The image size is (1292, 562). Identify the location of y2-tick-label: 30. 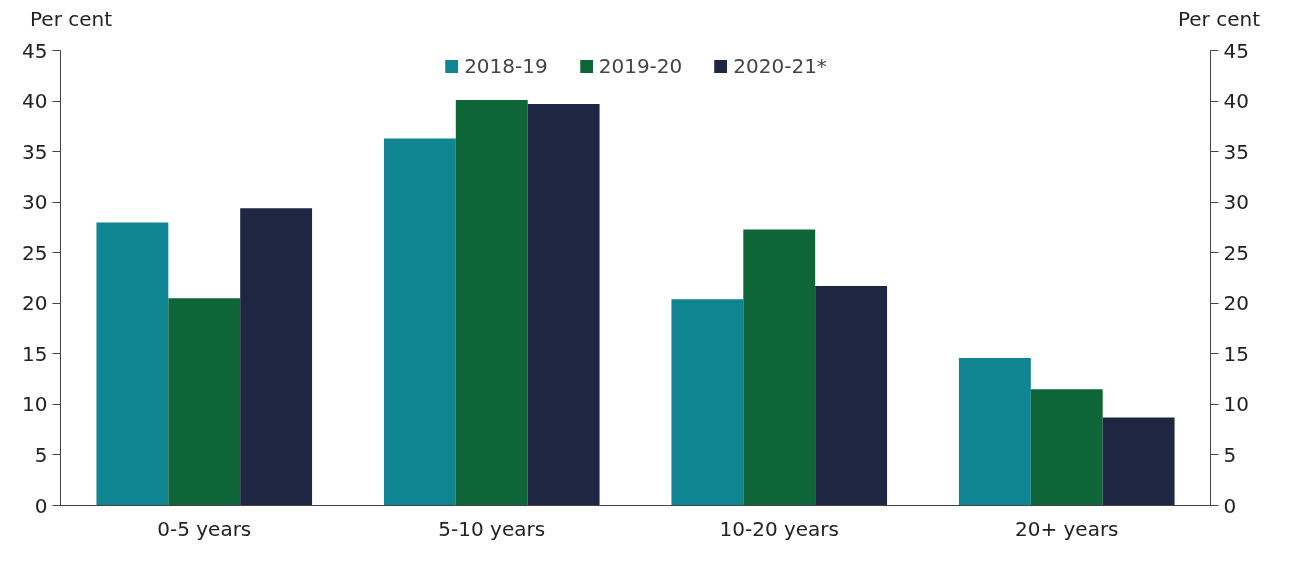
(1236, 202).